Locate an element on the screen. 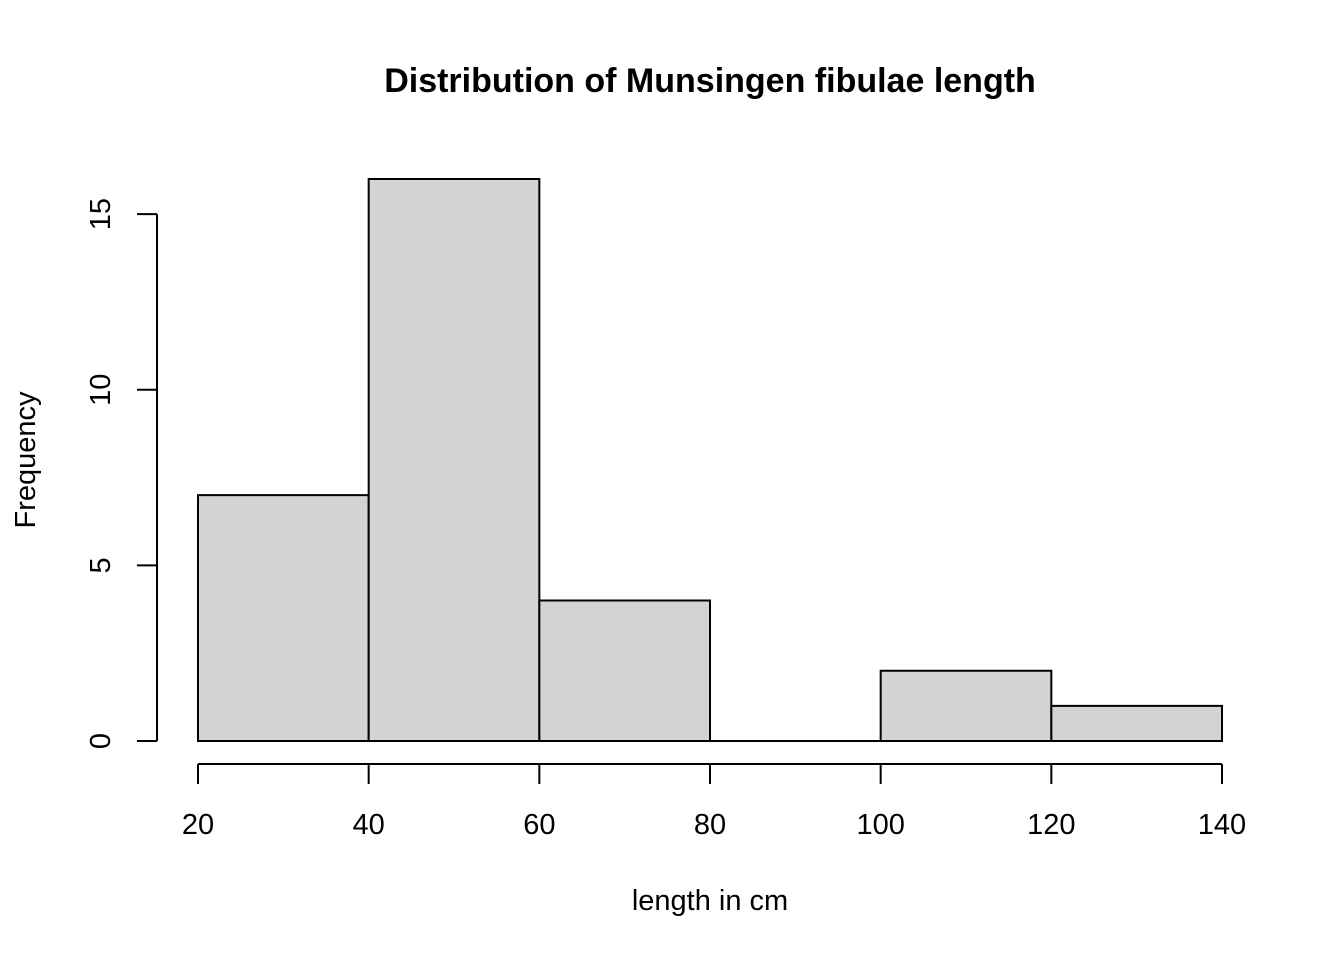 The height and width of the screenshot is (960, 1344). x-tick-label-0: 20 is located at coordinates (198, 825).